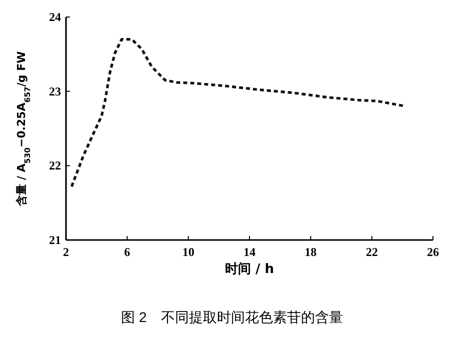 This screenshot has width=465, height=337. I want to click on y-tick-label: 24, so click(55, 17).